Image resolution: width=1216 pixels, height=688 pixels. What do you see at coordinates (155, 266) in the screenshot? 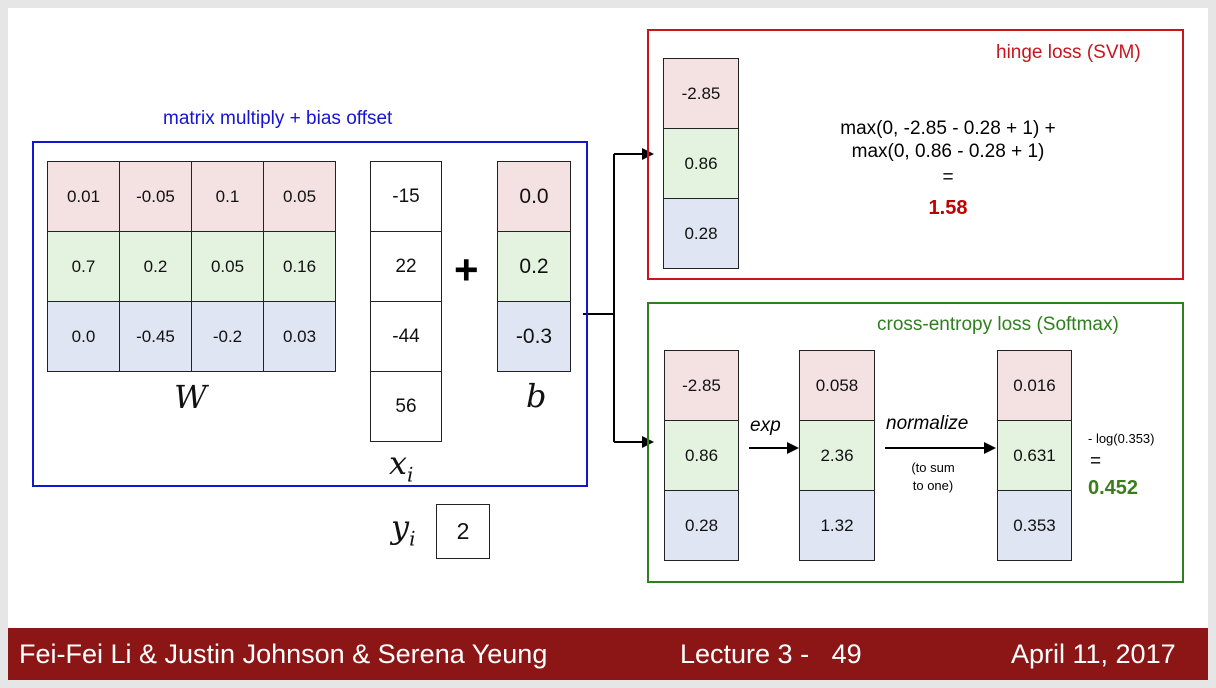
I see `w-cell: 0.2` at bounding box center [155, 266].